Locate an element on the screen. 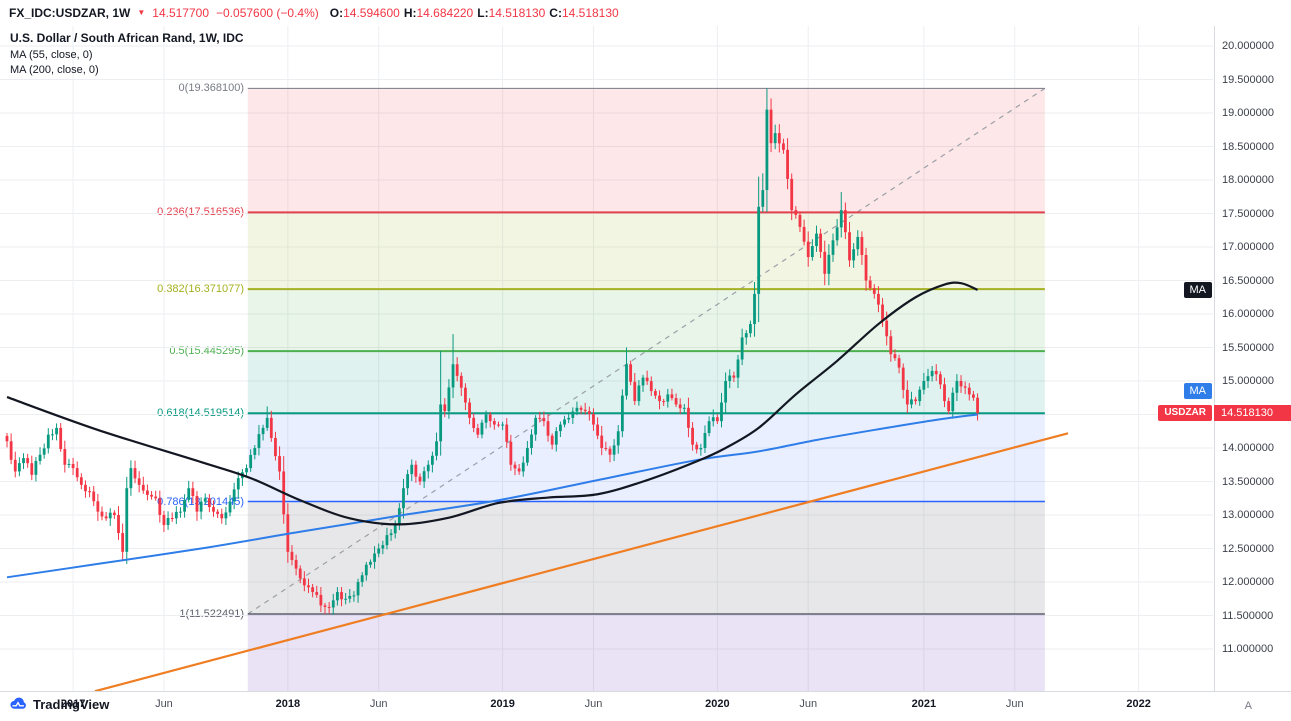 Image resolution: width=1291 pixels, height=721 pixels. price-axis-label: 17.500000 is located at coordinates (1248, 213).